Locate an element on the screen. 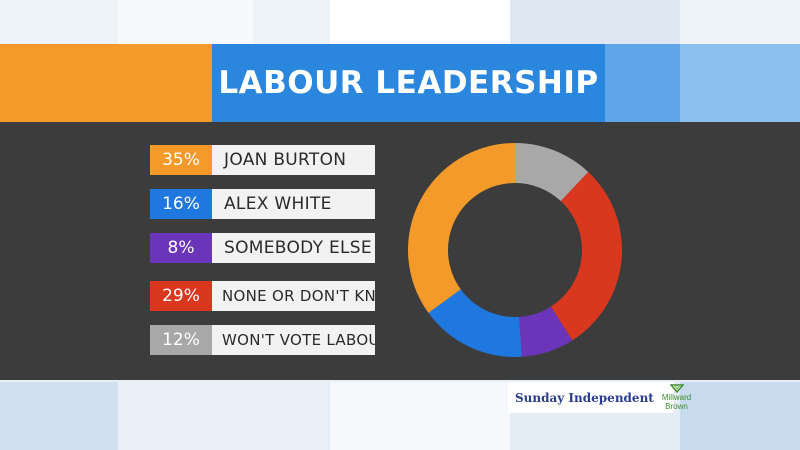  source-logos: Sunday Independent Millward Brown is located at coordinates (599, 397).